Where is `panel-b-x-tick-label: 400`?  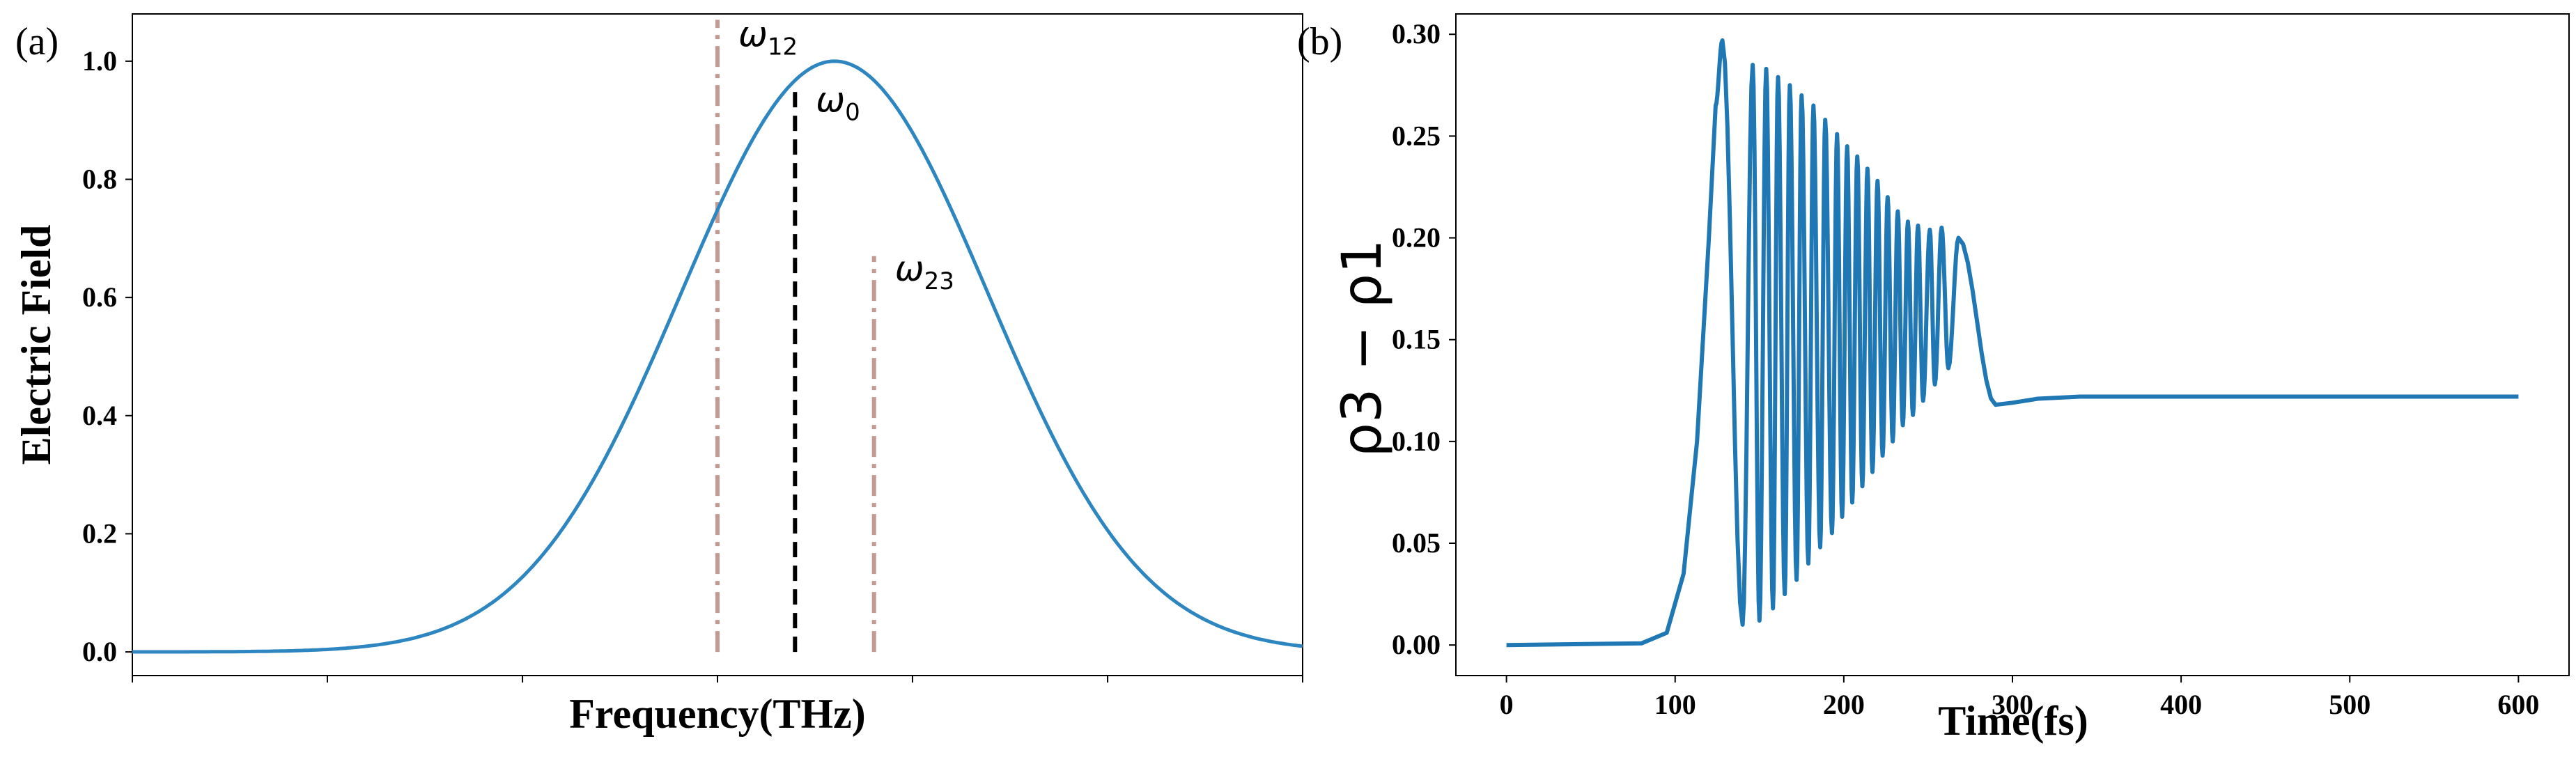 panel-b-x-tick-label: 400 is located at coordinates (2181, 704).